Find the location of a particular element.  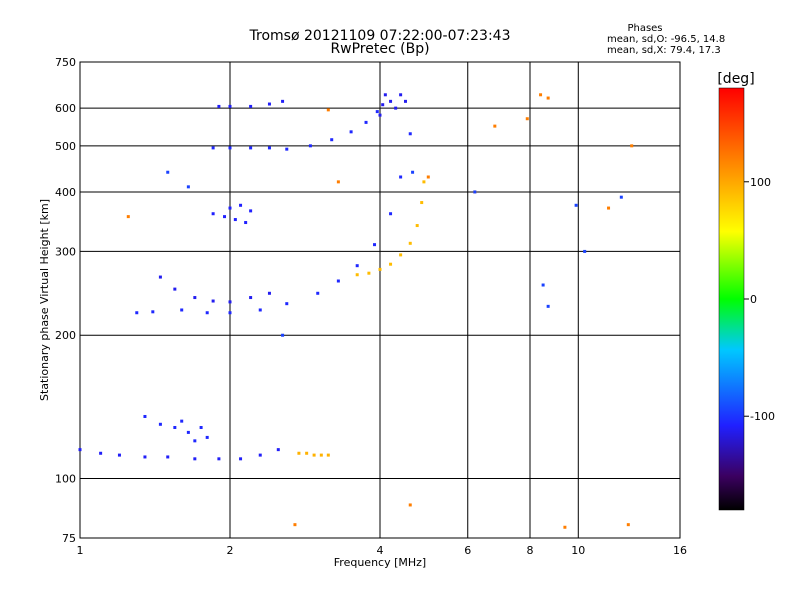

x-axis-ticks: 1 2 4 6 8 10 16 is located at coordinates (382, 550).